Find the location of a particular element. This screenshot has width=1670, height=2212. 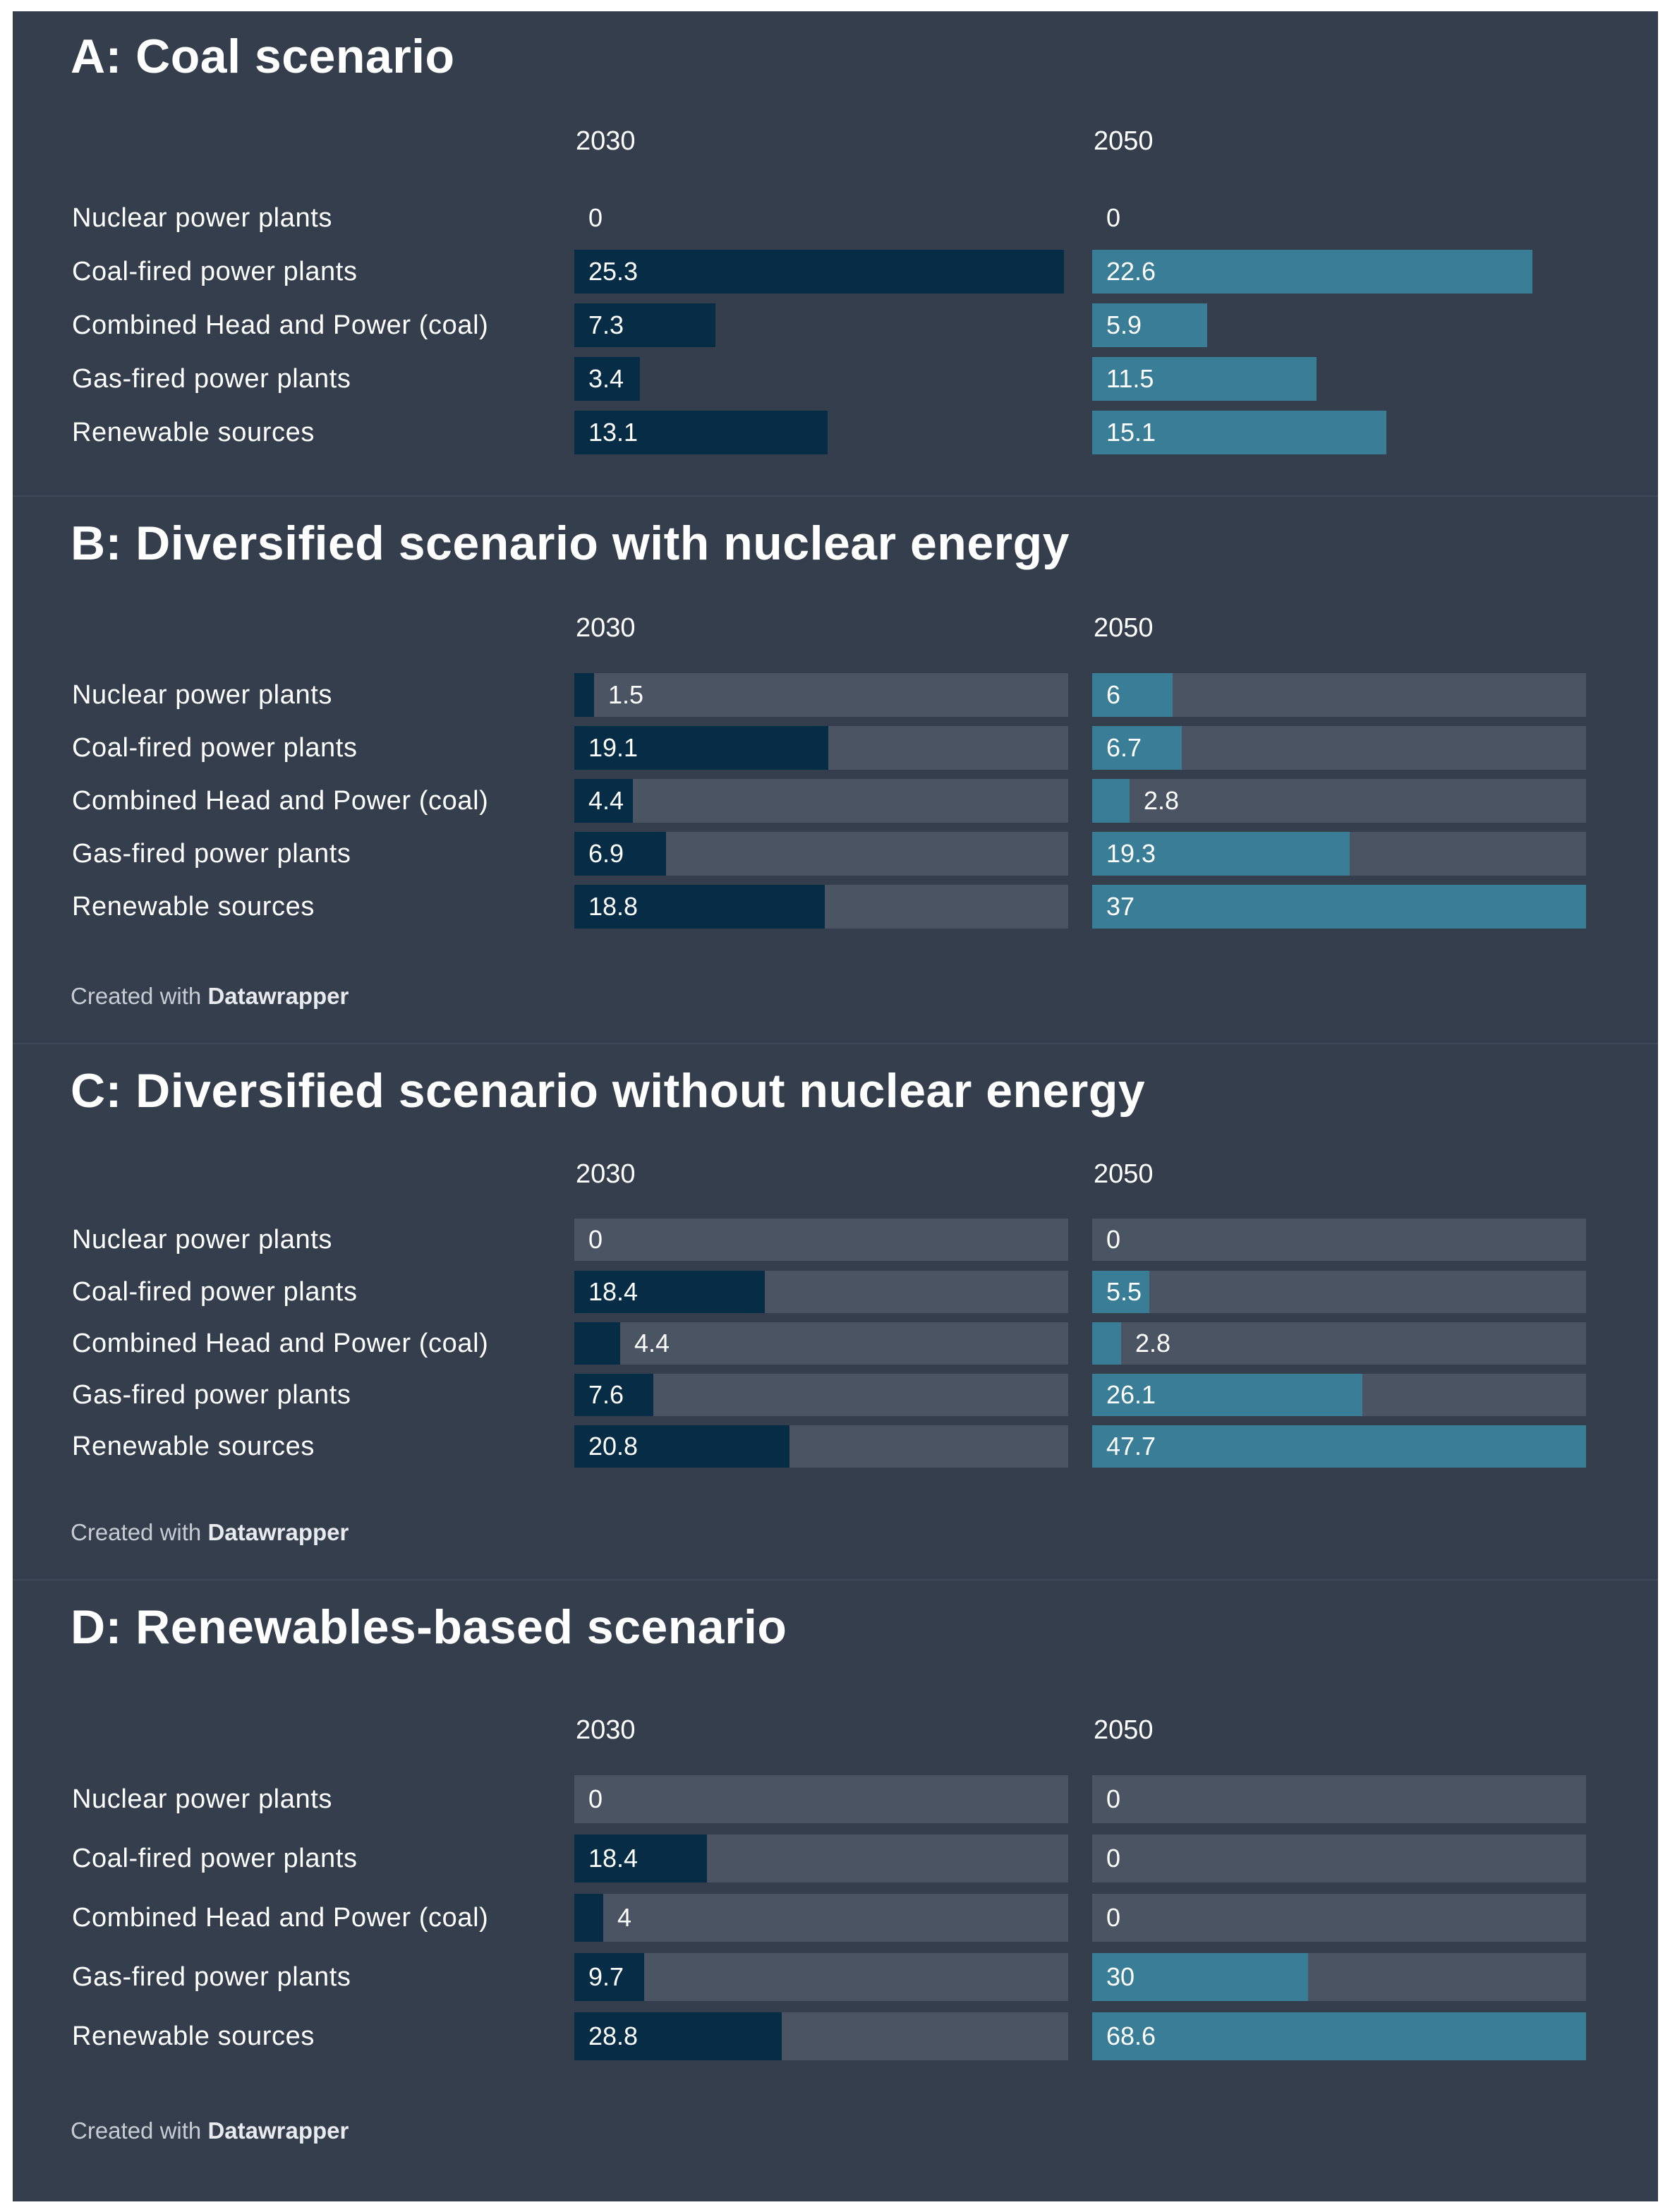

data-label: 7.6 is located at coordinates (606, 1394).